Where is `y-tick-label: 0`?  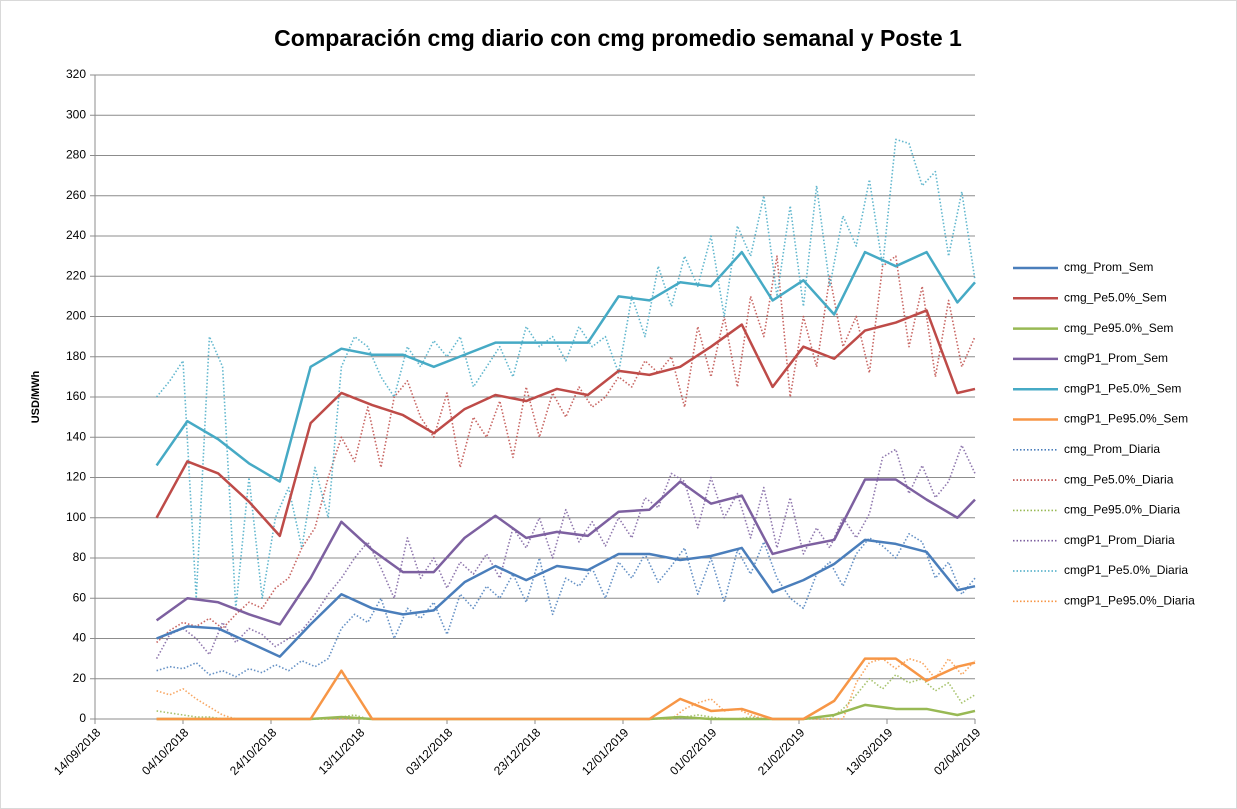
y-tick-label: 0 is located at coordinates (82, 718).